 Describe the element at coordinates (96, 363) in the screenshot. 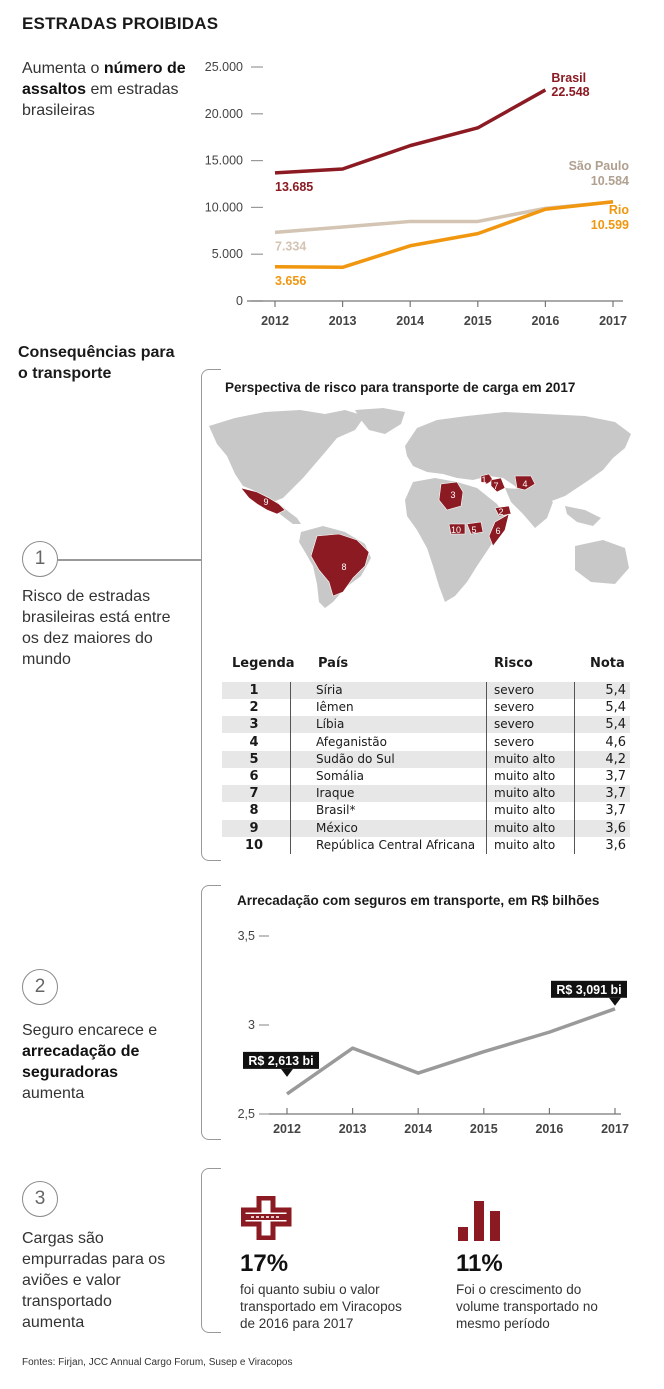

I see `section-heading: Consequências para o transporte` at that location.